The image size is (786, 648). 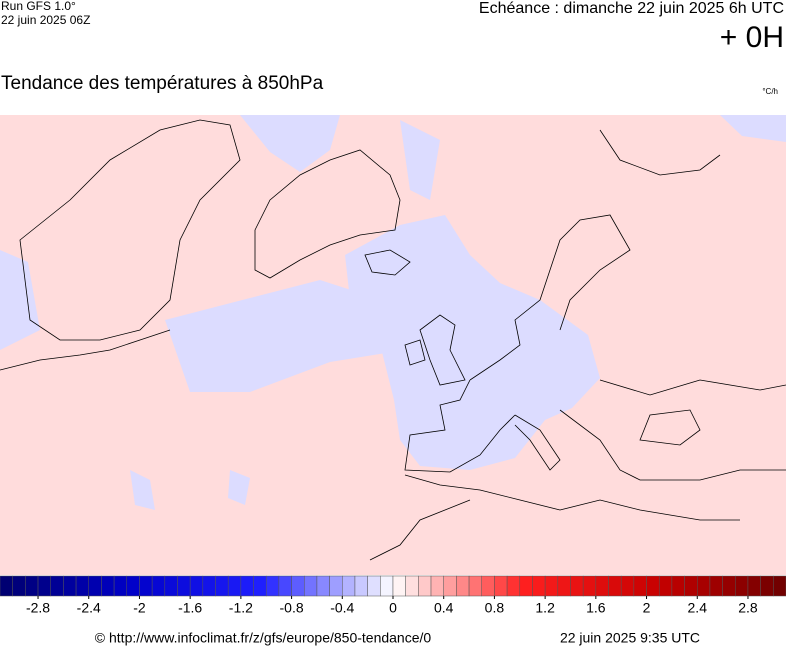 What do you see at coordinates (45, 20) in the screenshot?
I see `run-date: 22 juin 2025 06Z` at bounding box center [45, 20].